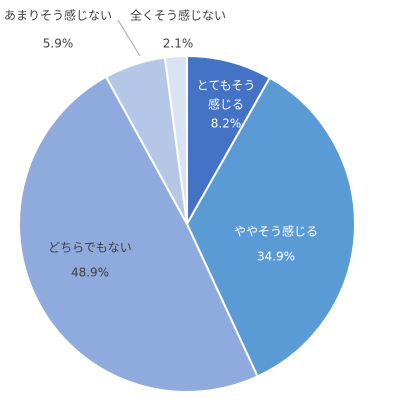 This screenshot has height=420, width=400. Describe the element at coordinates (226, 86) in the screenshot. I see `slice-category-label: とてもそう` at that location.